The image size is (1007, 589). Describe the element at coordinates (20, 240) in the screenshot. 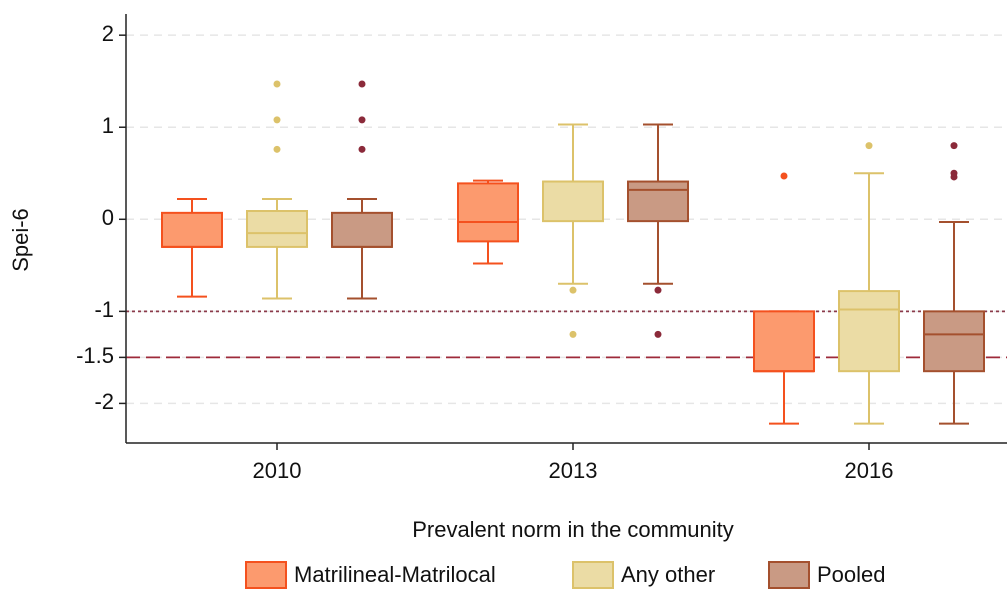

I see `y-axis-label: Spei-6` at that location.